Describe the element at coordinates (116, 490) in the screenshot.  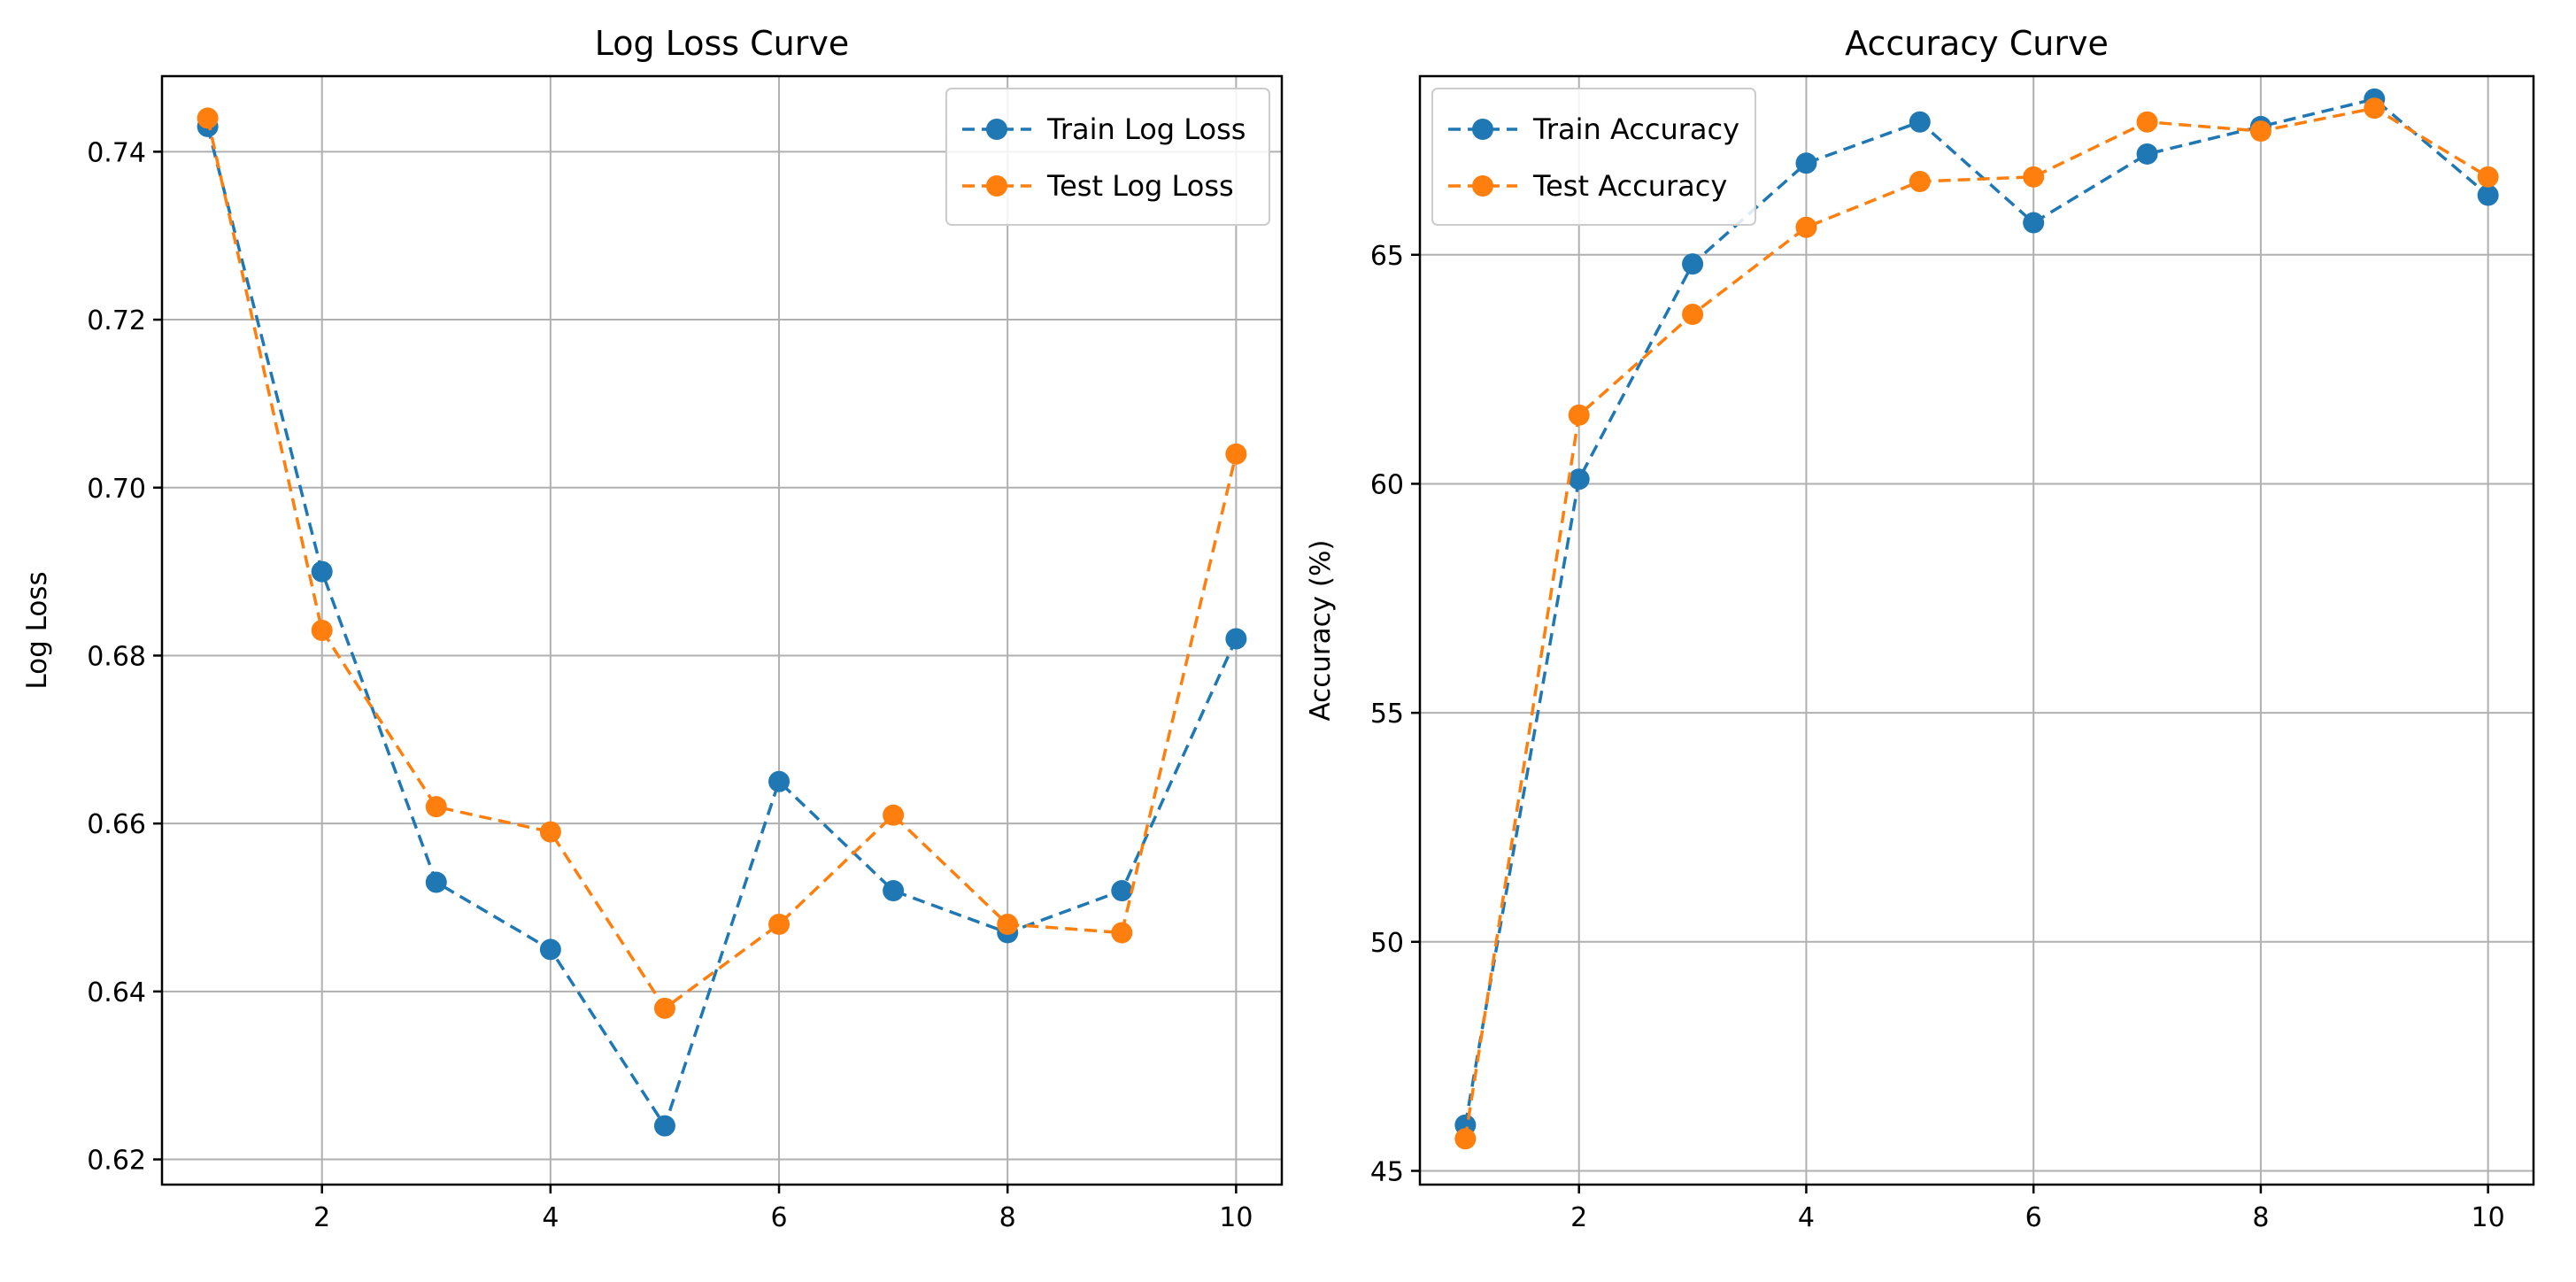
I see `y-tick-label: 0.70` at that location.